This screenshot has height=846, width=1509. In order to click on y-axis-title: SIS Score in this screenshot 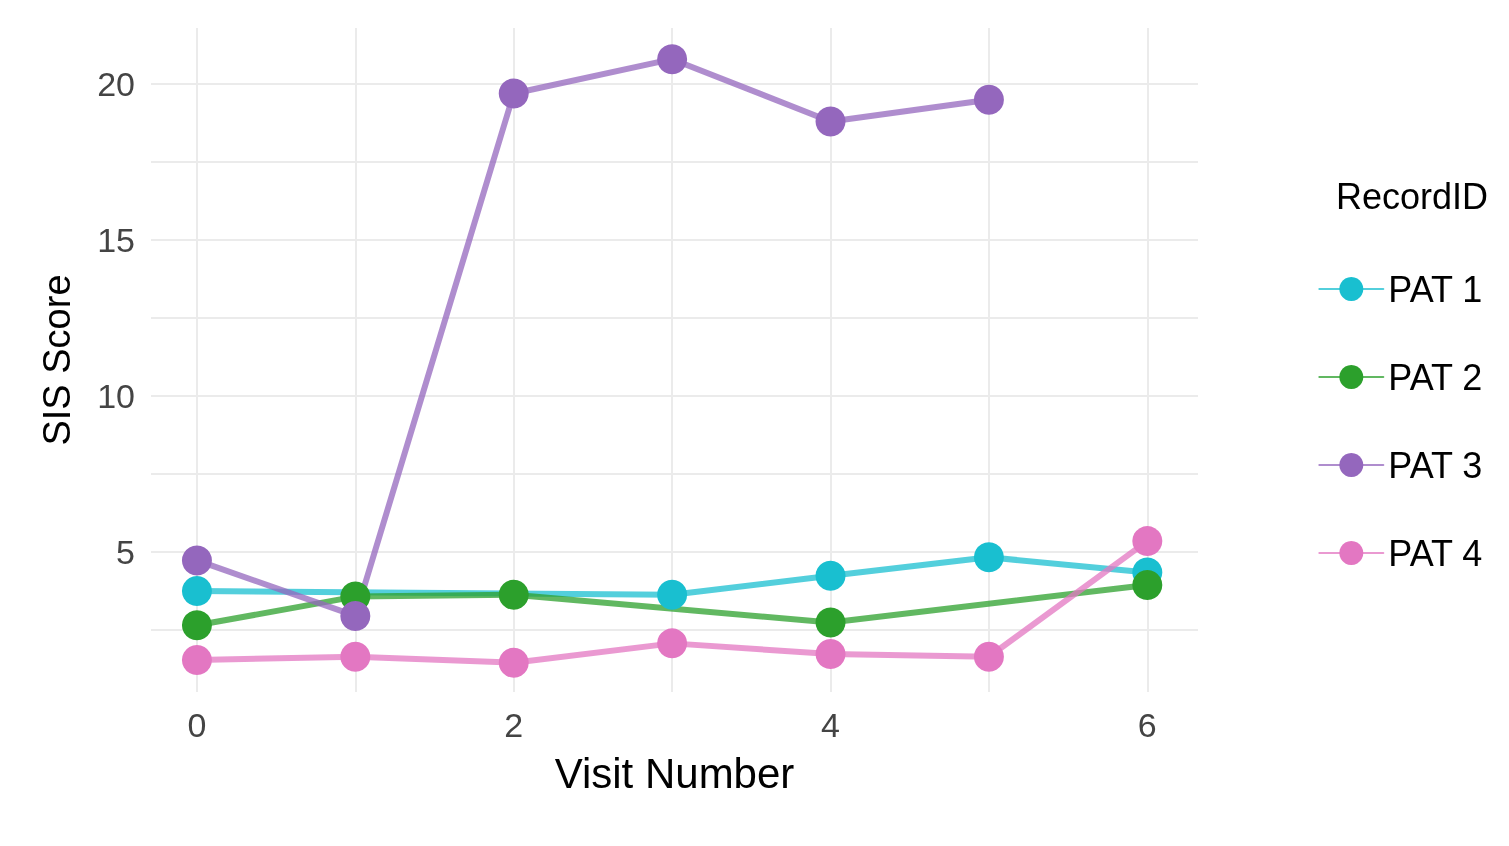, I will do `click(57, 360)`.